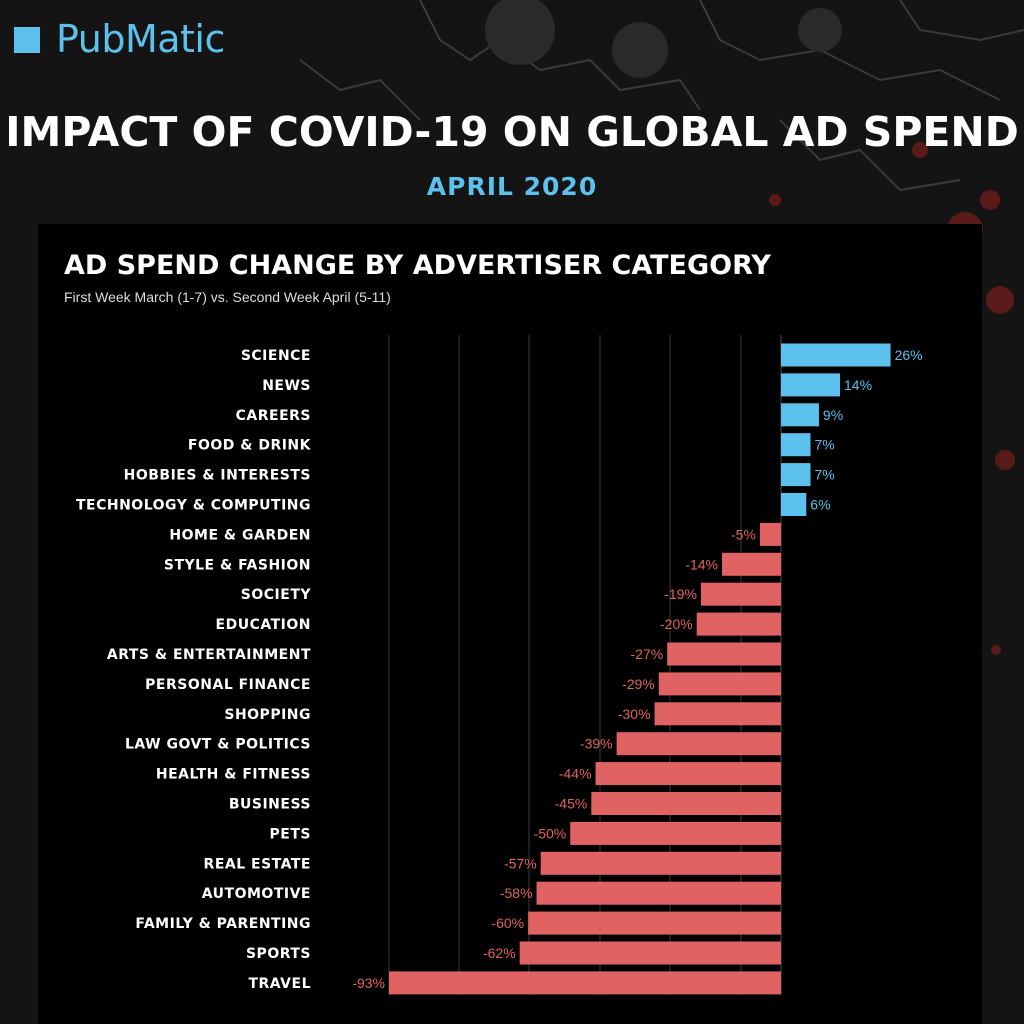  Describe the element at coordinates (193, 506) in the screenshot. I see `category-label: TECHNOLOGY & COMPUTING` at that location.